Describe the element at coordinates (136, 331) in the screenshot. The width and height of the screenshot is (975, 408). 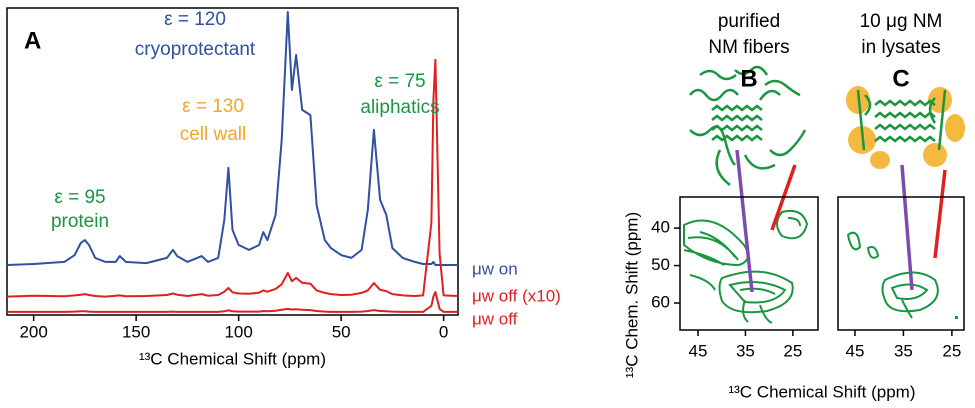
I see `x-tick-label: 150` at that location.